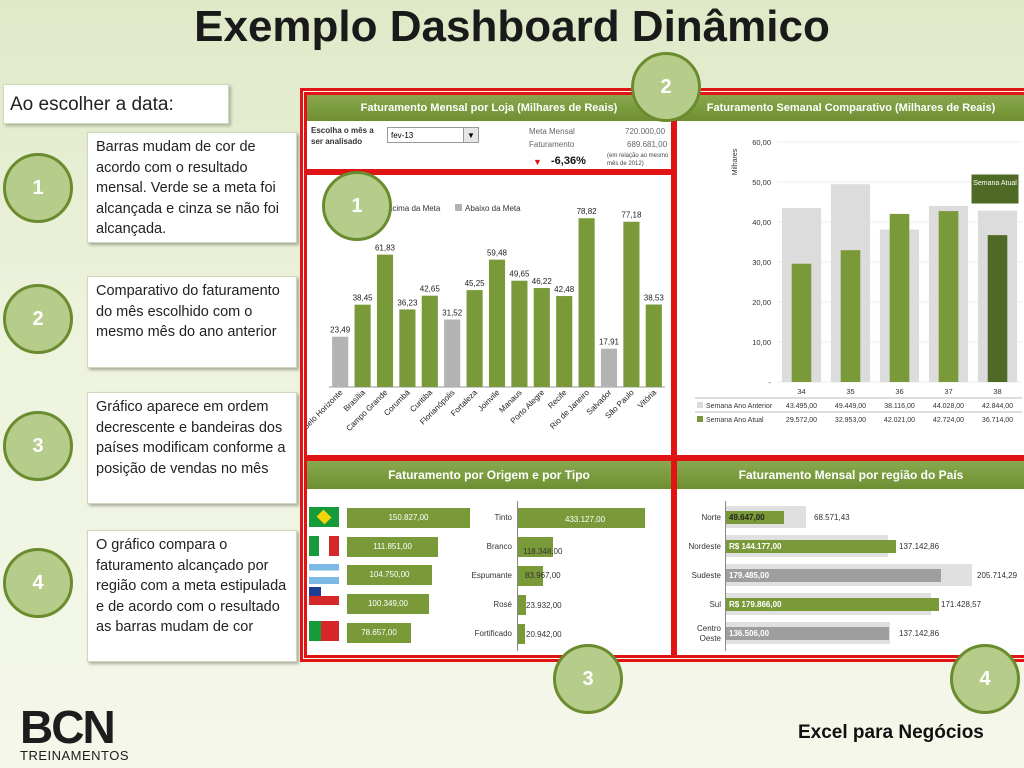  Describe the element at coordinates (801, 406) in the screenshot. I see `semanal-row1-value: 43.495,00` at that location.